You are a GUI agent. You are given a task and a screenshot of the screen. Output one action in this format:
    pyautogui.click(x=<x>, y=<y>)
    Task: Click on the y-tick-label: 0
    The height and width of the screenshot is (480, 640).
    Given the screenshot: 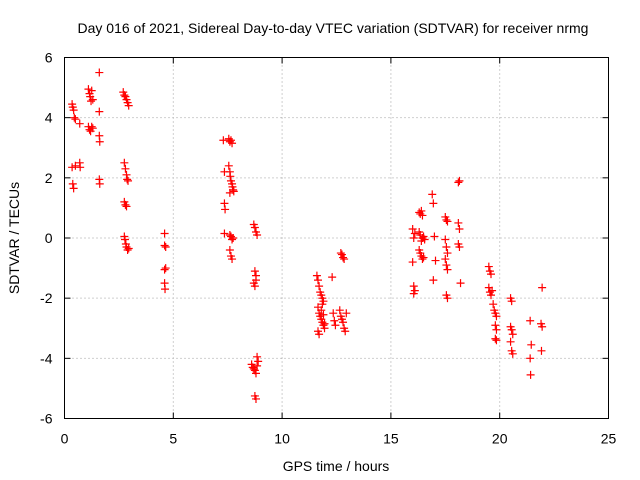 What is the action you would take?
    pyautogui.click(x=49, y=238)
    